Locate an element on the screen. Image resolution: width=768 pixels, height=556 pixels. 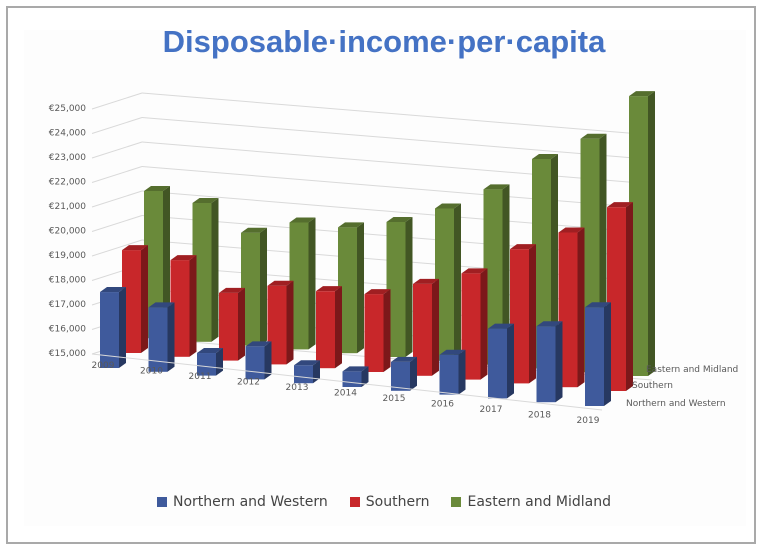
bar-southern-2014 is located at coordinates (374, 333).